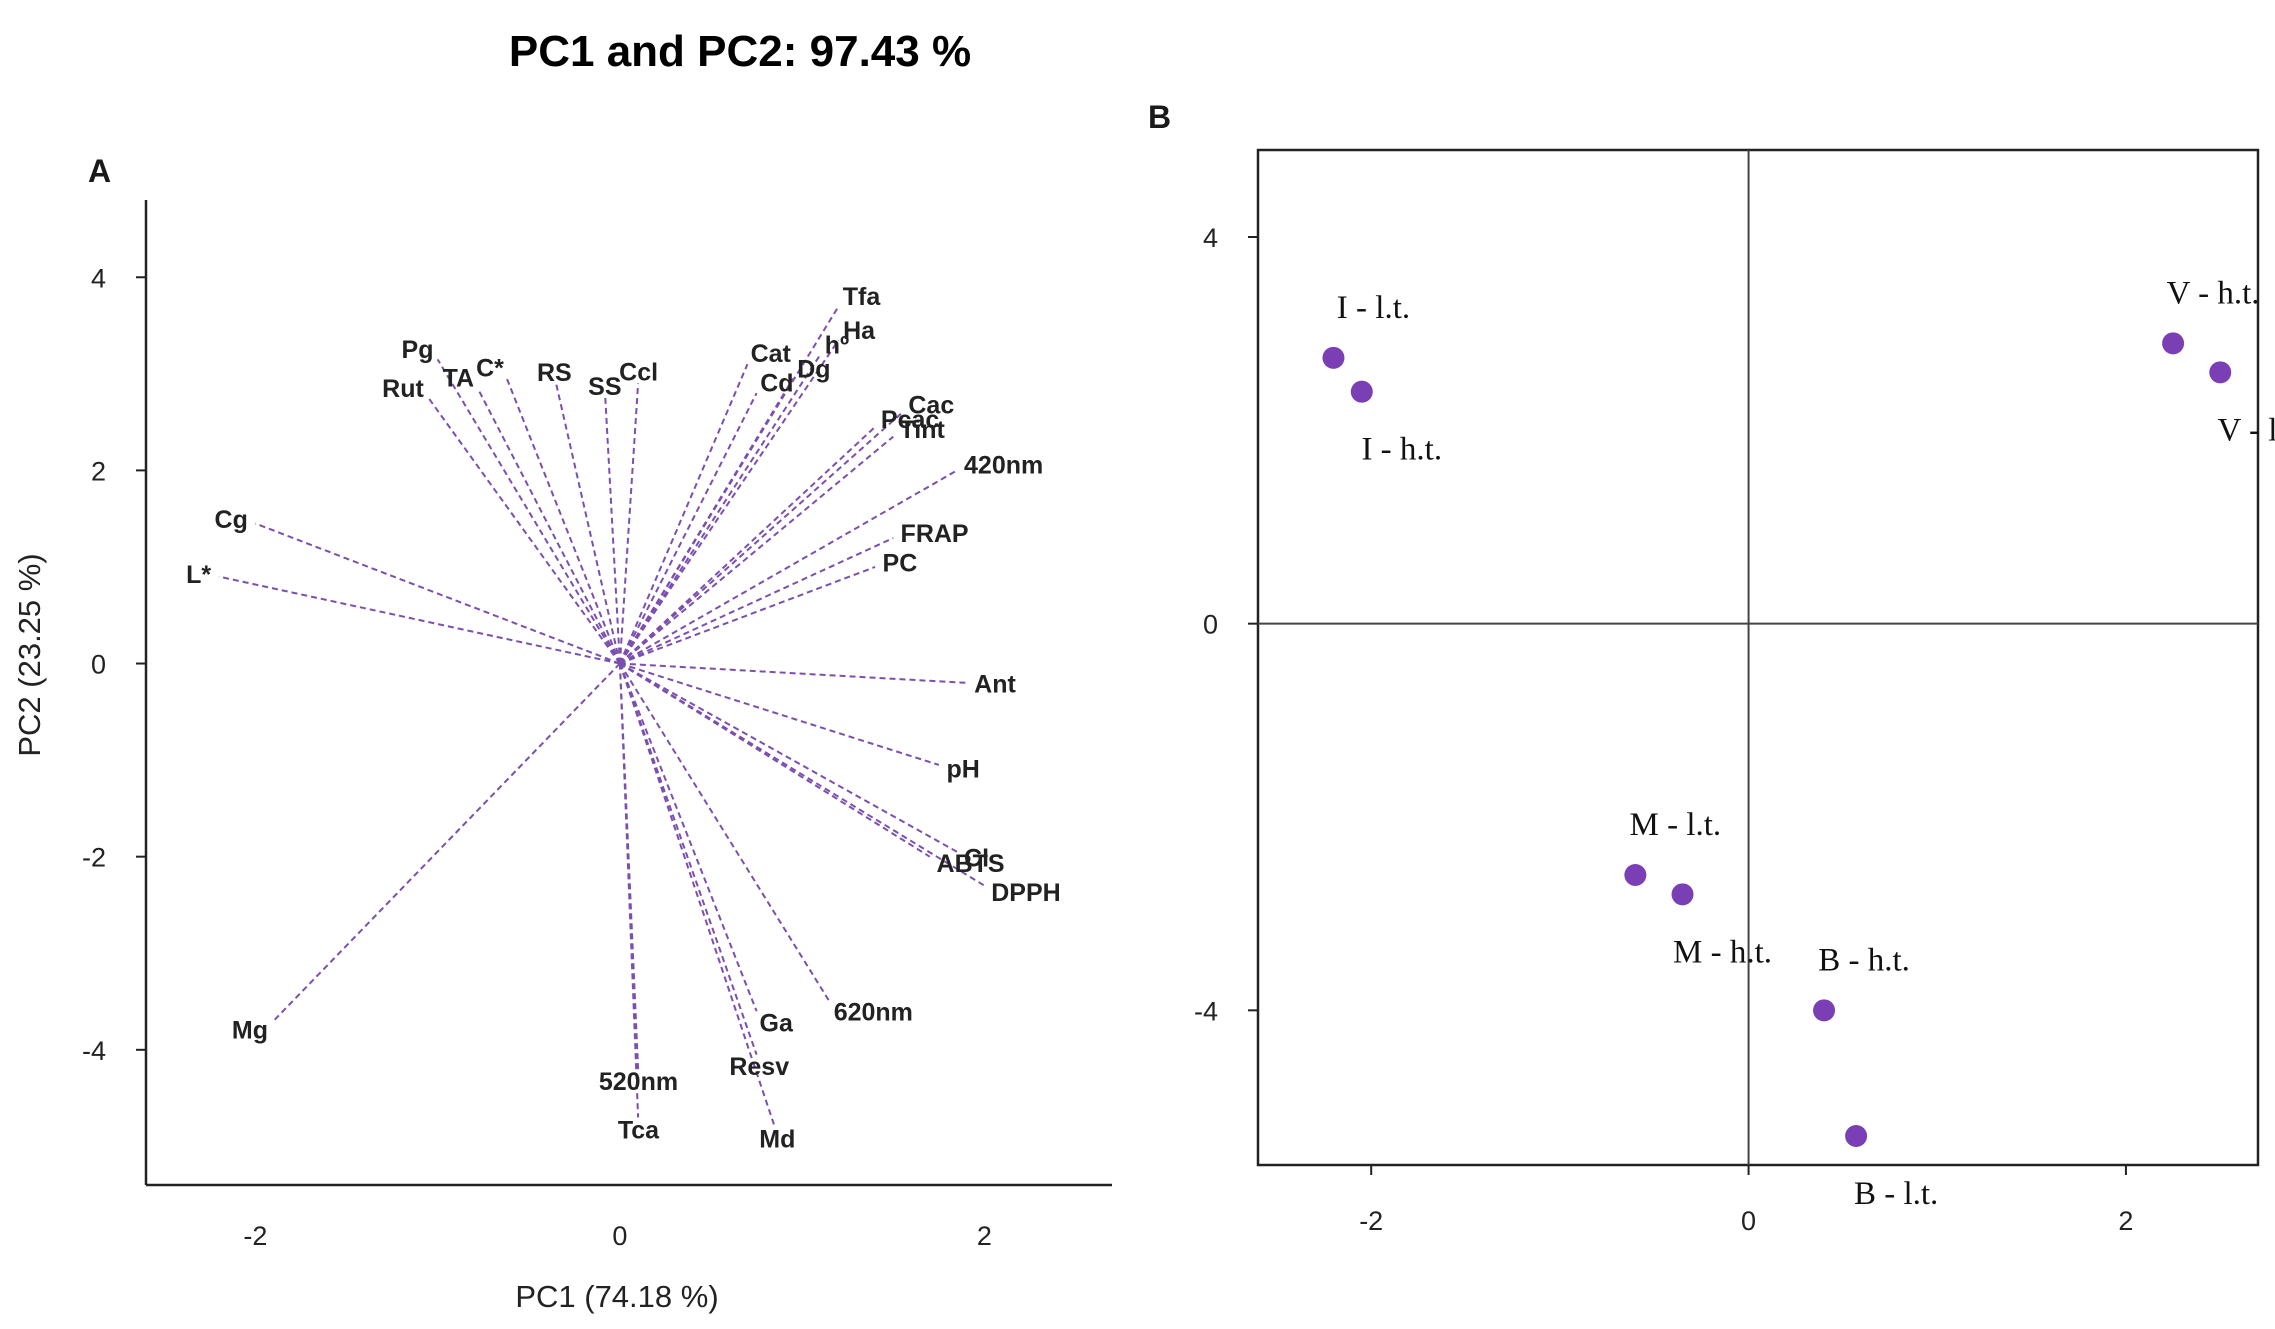  Describe the element at coordinates (1025, 893) in the screenshot. I see `loading-label-dpph: DPPH` at that location.